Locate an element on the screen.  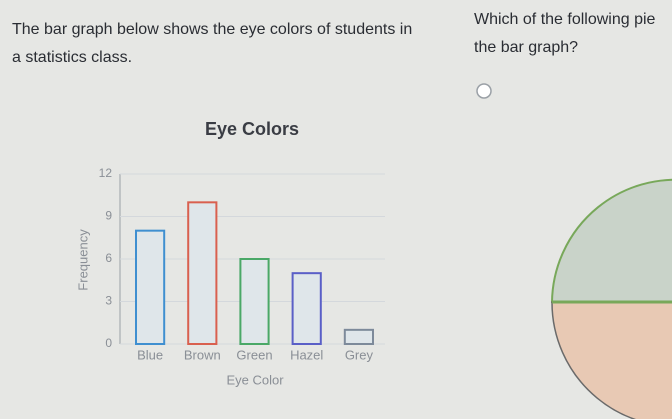
x-axis-label: Eye Color is located at coordinates (255, 379).